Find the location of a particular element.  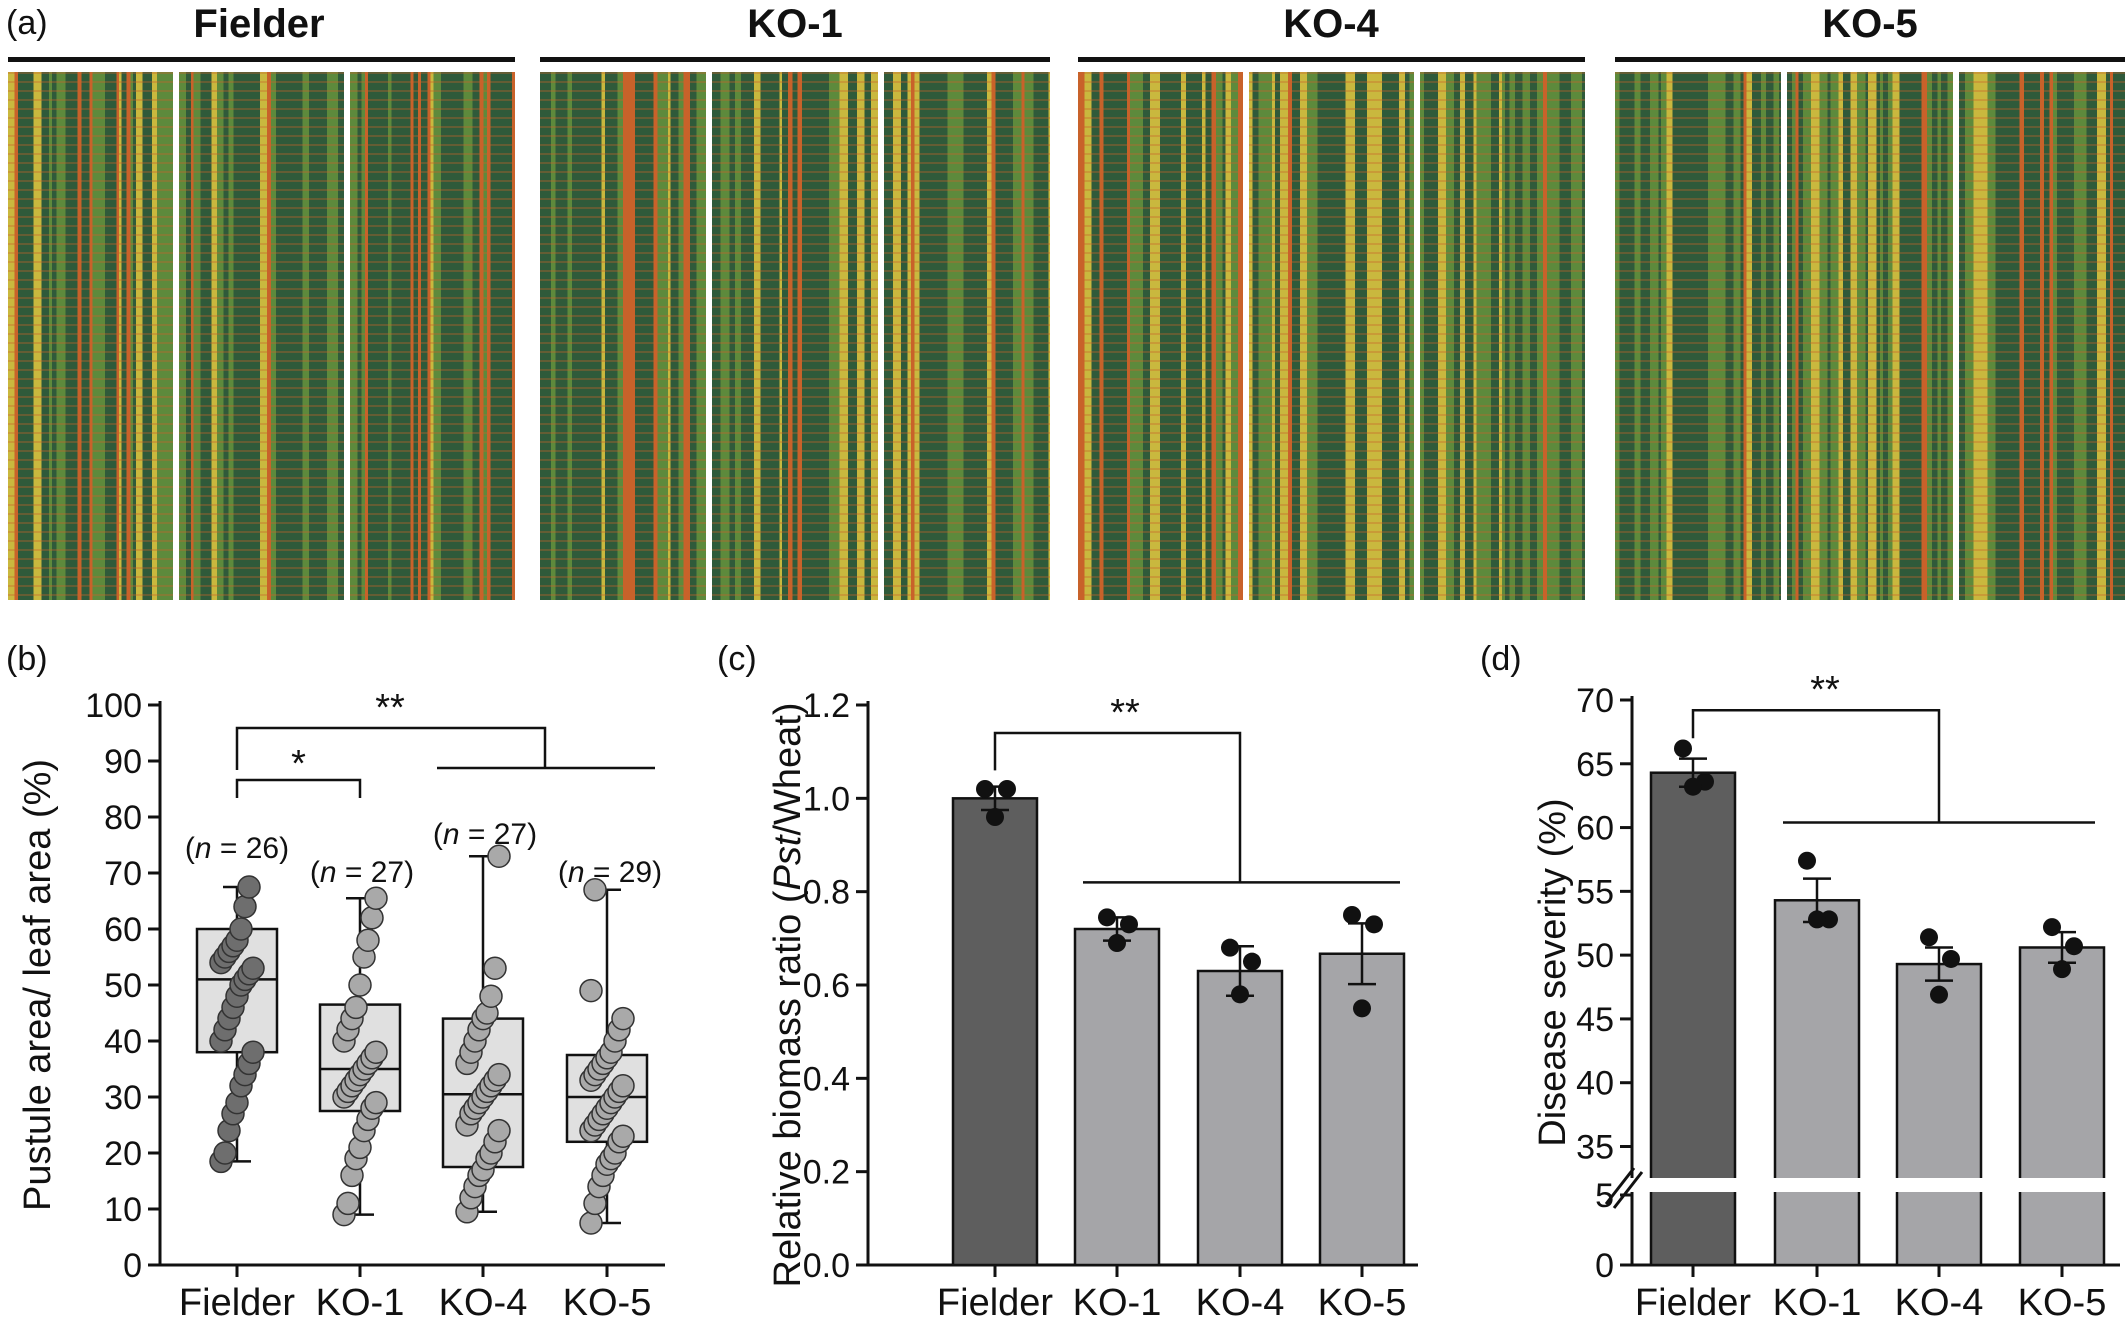

y-tick-label: 65 is located at coordinates (1595, 765).